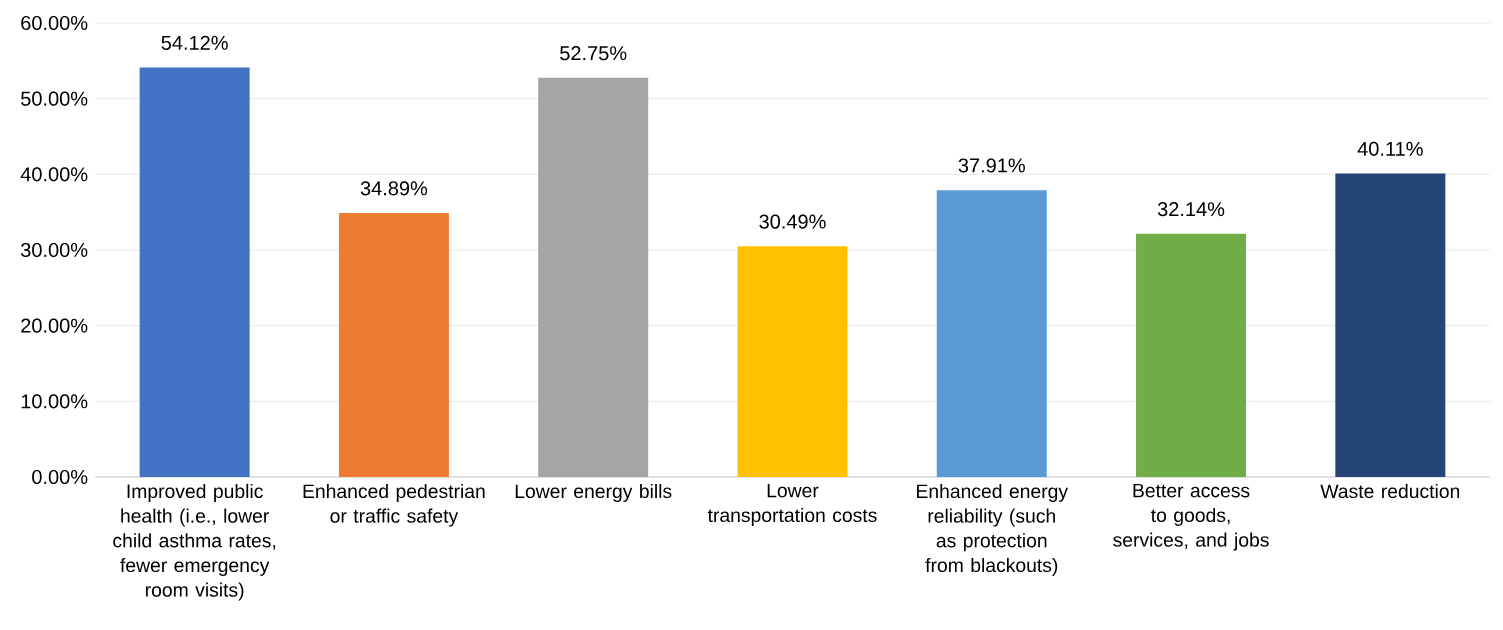  What do you see at coordinates (593, 53) in the screenshot?
I see `data-label: 52.75%` at bounding box center [593, 53].